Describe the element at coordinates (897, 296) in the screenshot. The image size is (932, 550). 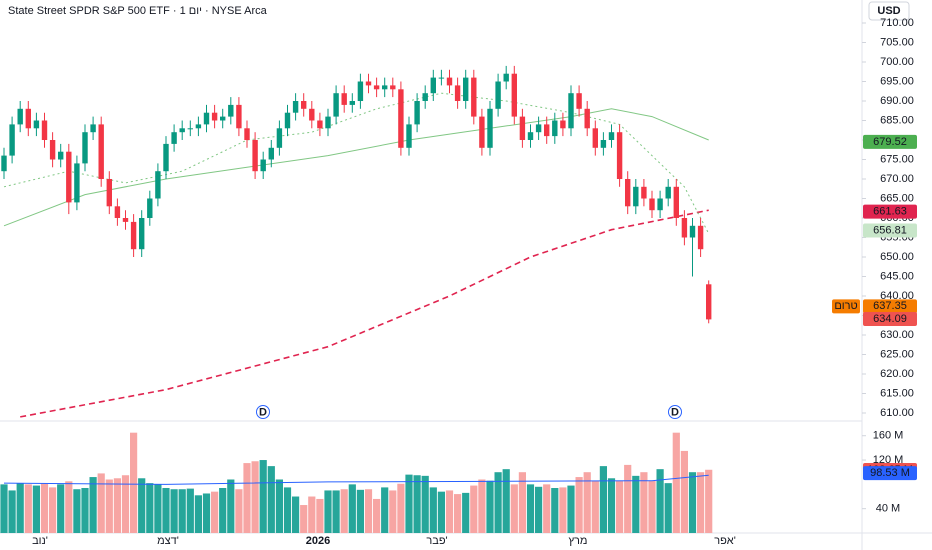
I see `y-tick-label: 640.00` at that location.